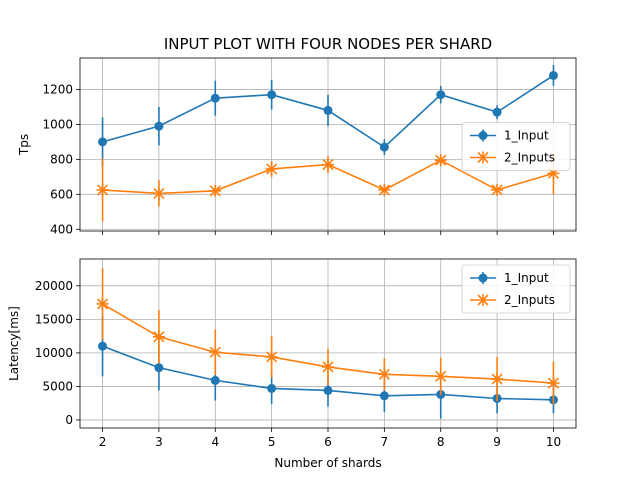 This screenshot has width=640, height=480. What do you see at coordinates (272, 442) in the screenshot?
I see `x-tick-label: 5` at bounding box center [272, 442].